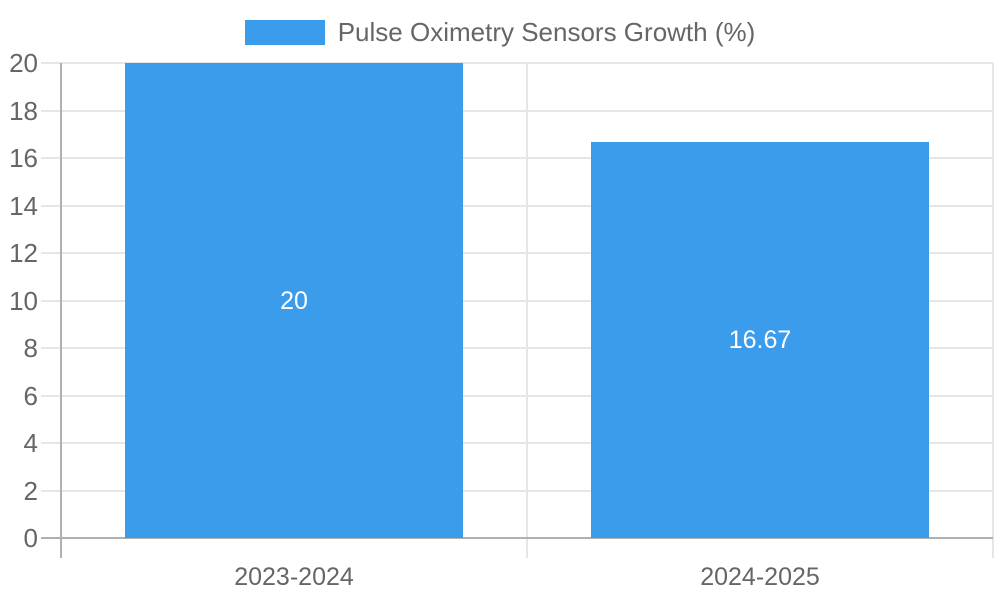 The image size is (1000, 600). I want to click on y-tick-label: 18, so click(23, 110).